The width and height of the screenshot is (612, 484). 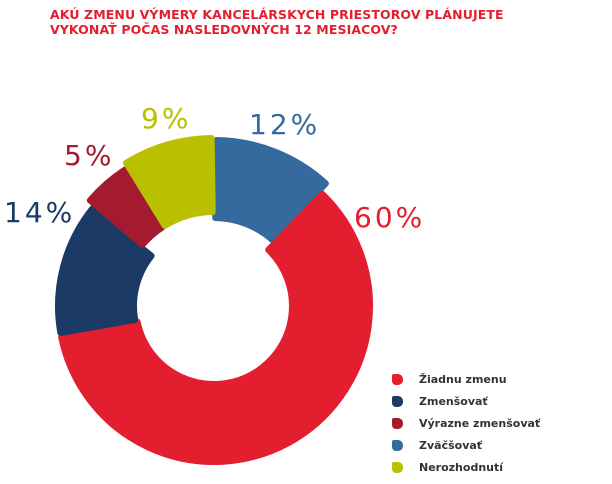 I want to click on legend-item-nerozhodnuti: Nerozhodnutí, so click(x=466, y=467).